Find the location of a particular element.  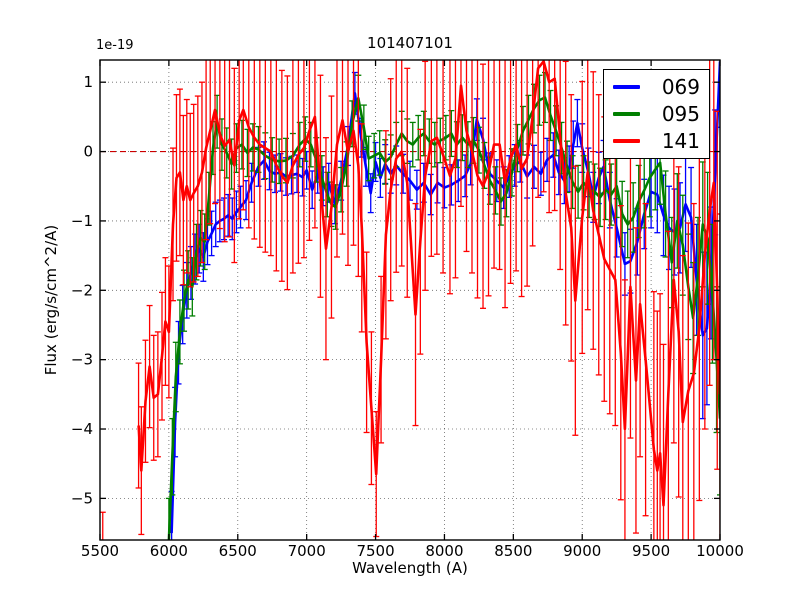

legend-label: 069 is located at coordinates (680, 86).